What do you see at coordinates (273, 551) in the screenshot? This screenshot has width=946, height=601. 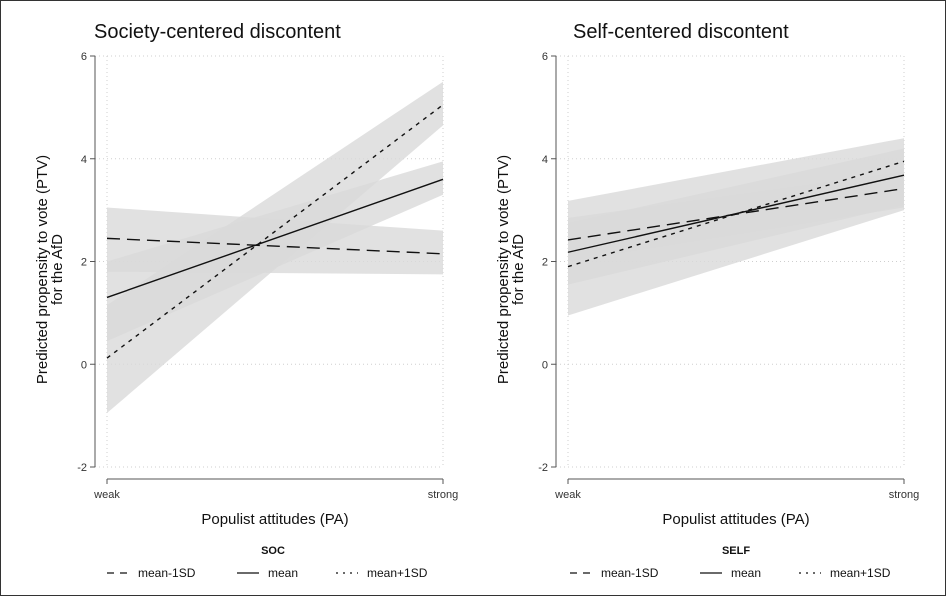 I see `legend-title: SOC` at bounding box center [273, 551].